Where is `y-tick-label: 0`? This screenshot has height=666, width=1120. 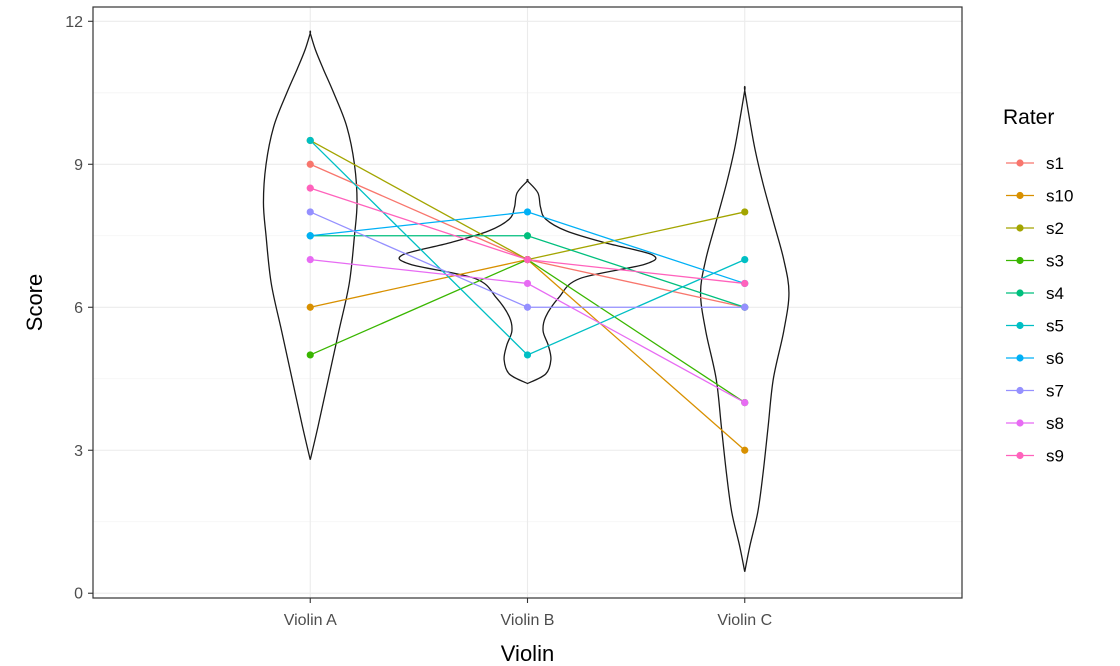
y-tick-label: 0 is located at coordinates (78, 594).